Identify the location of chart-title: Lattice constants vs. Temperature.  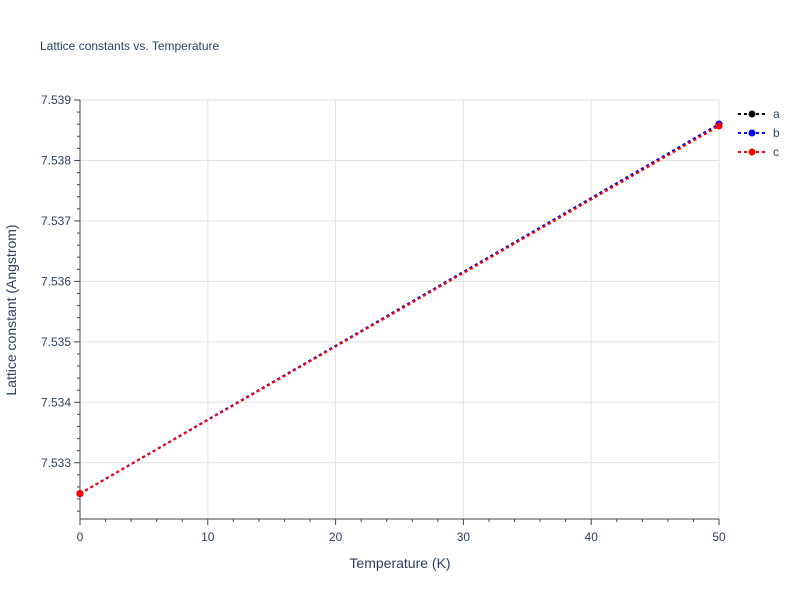
(130, 46).